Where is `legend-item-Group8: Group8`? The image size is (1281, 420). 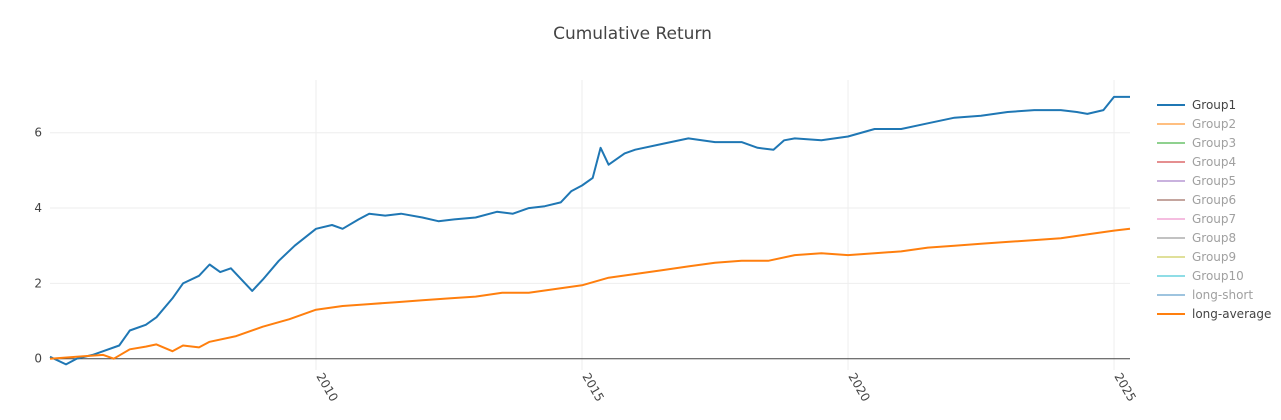 legend-item-Group8: Group8 is located at coordinates (1196, 238).